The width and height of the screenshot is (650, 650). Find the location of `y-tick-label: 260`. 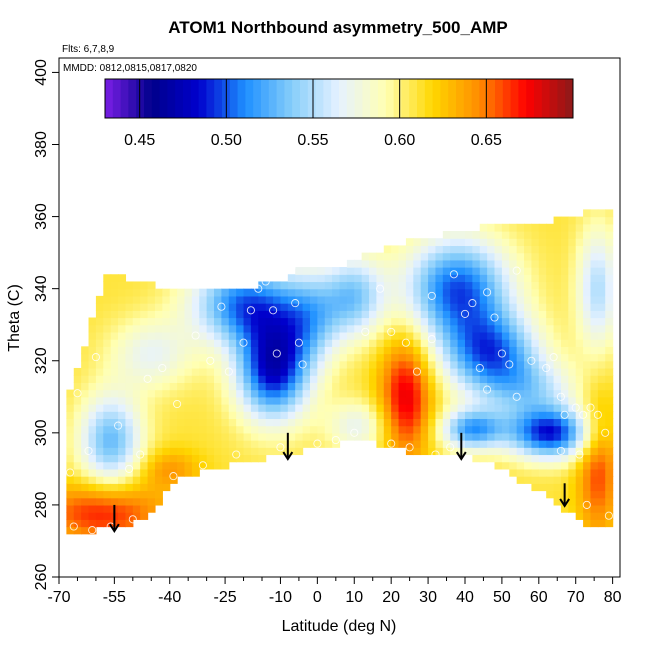

y-tick-label: 260 is located at coordinates (41, 577).